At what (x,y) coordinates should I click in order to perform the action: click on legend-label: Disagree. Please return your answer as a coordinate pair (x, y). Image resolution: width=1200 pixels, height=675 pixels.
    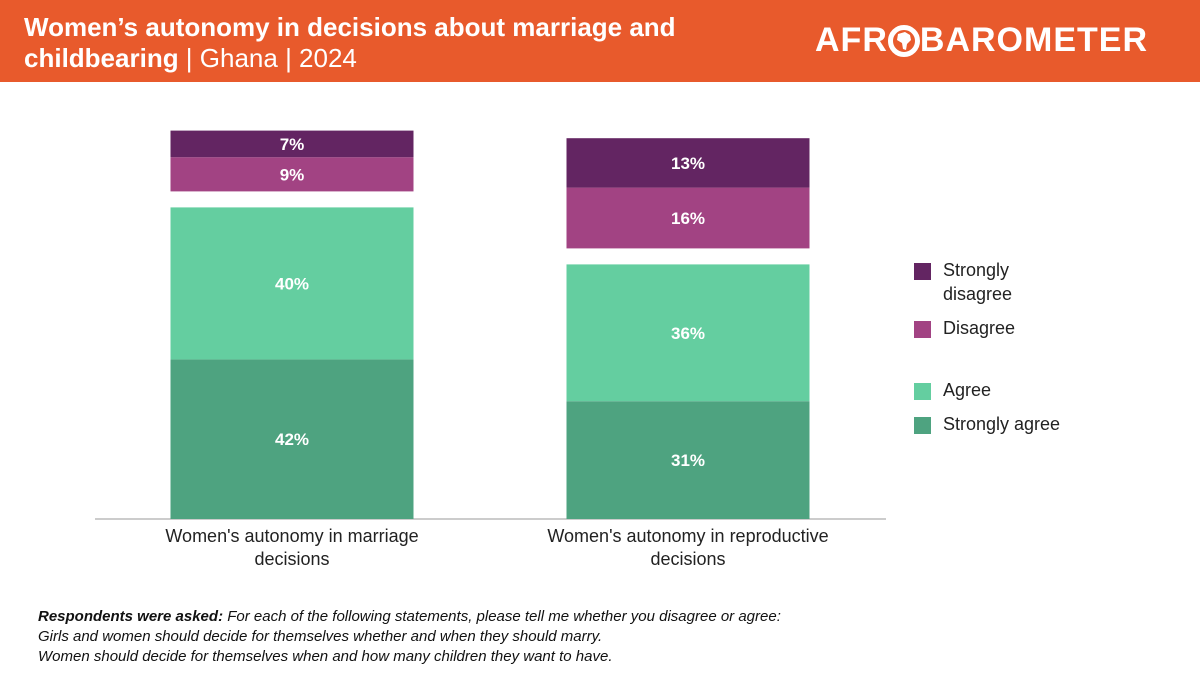
    Looking at the image, I should click on (979, 328).